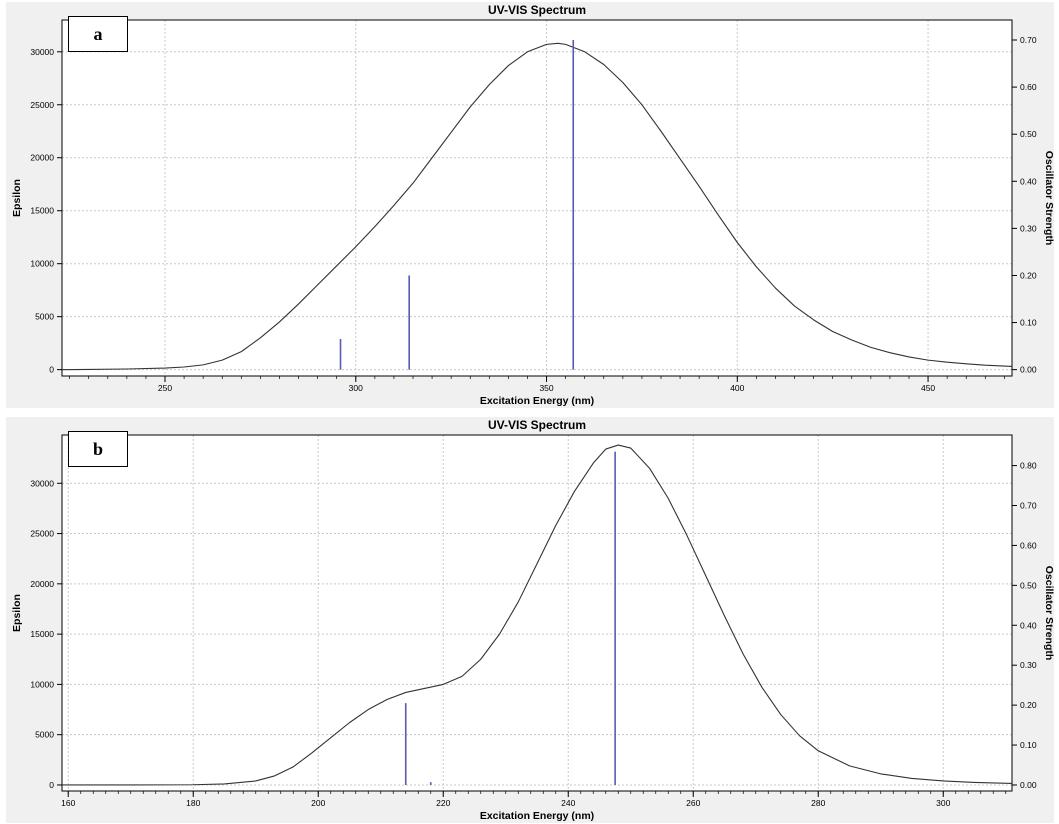 This screenshot has height=824, width=1059. What do you see at coordinates (42, 483) in the screenshot?
I see `y-tick-label-b-6: 30000` at bounding box center [42, 483].